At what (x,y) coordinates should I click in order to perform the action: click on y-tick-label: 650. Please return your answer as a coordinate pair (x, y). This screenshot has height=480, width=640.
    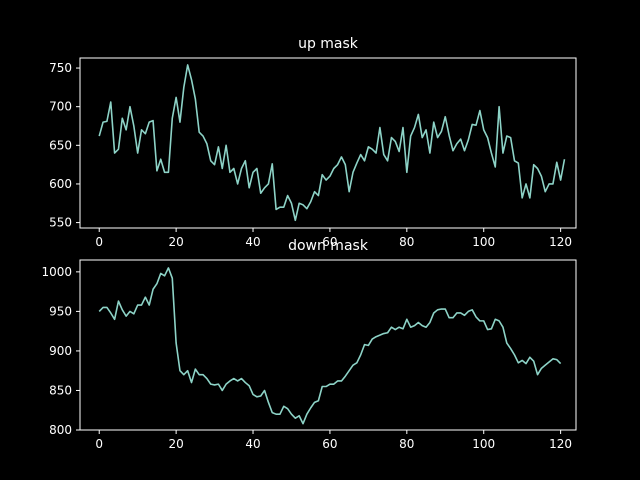
    Looking at the image, I should click on (60, 145).